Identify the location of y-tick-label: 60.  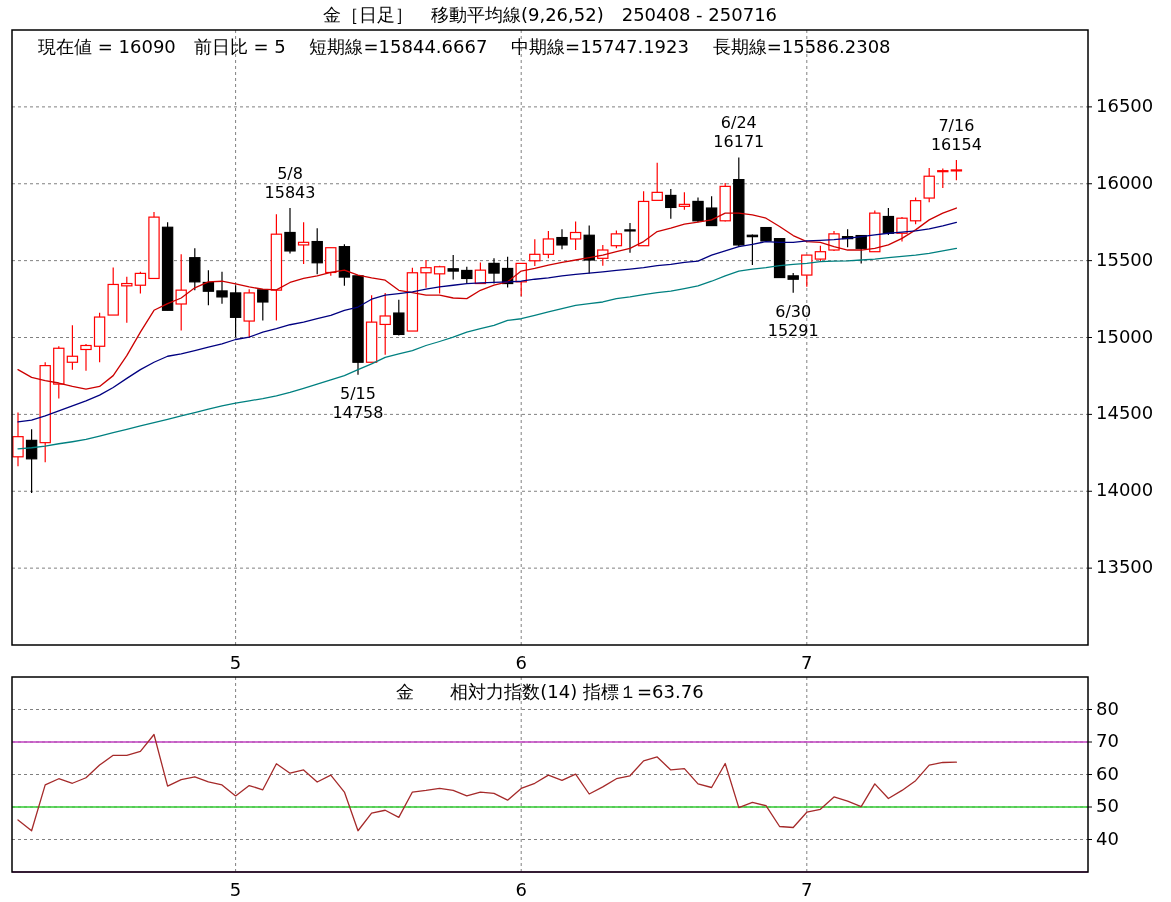
(1107, 773).